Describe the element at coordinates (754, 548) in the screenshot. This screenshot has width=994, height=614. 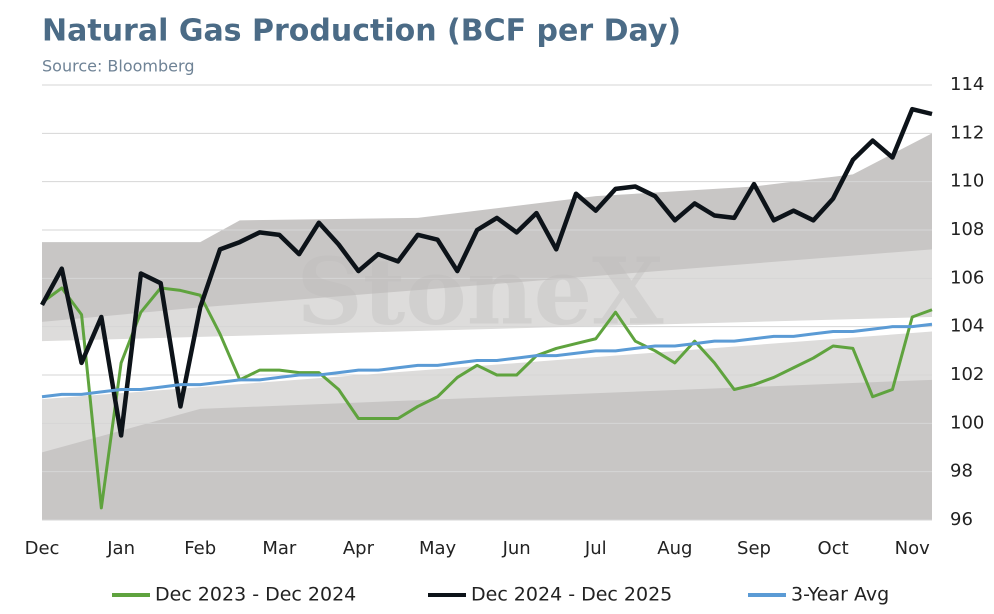
I see `x-tick-label: Sep` at that location.